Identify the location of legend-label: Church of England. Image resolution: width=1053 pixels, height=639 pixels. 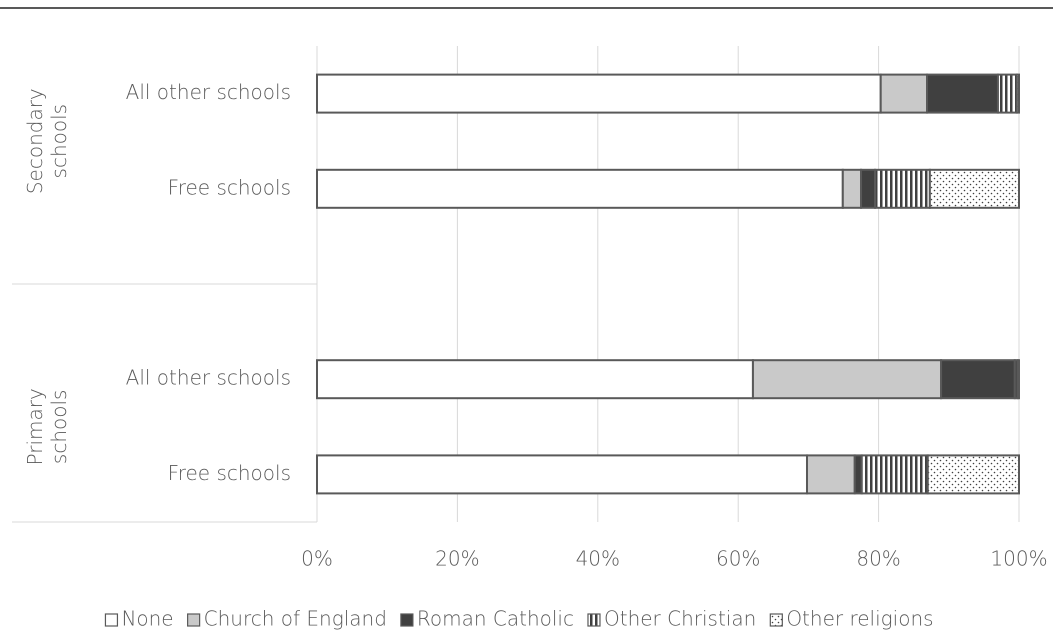
(295, 619).